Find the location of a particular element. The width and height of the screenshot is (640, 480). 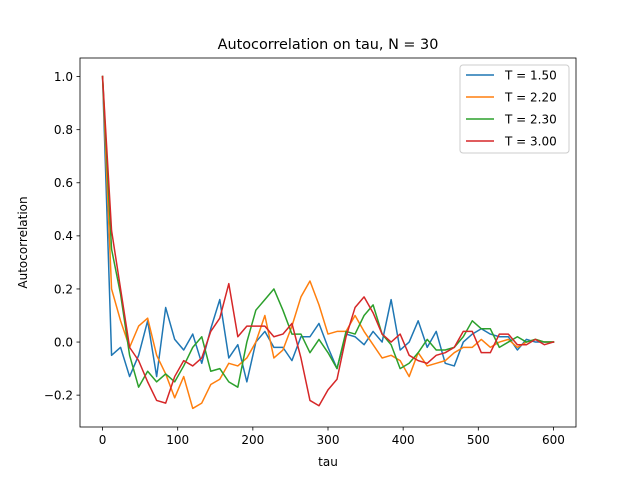

legend: T = 1.50 T = 2.20 T = 2.30 T = 3.00 is located at coordinates (514, 109).